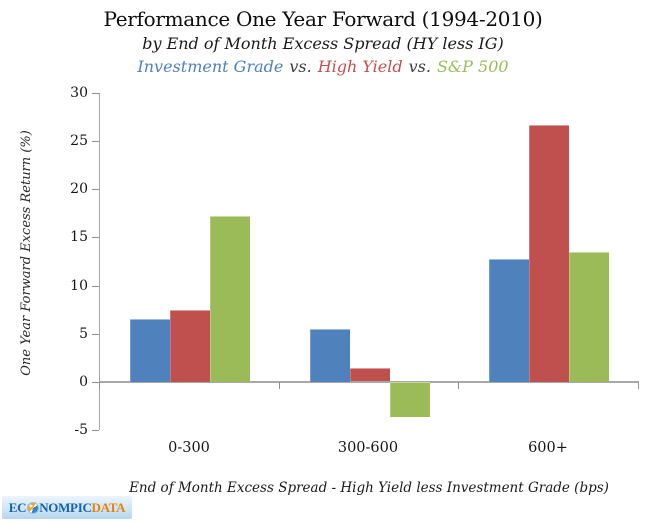 The width and height of the screenshot is (646, 522). What do you see at coordinates (79, 141) in the screenshot?
I see `y-tick-label: 25` at bounding box center [79, 141].